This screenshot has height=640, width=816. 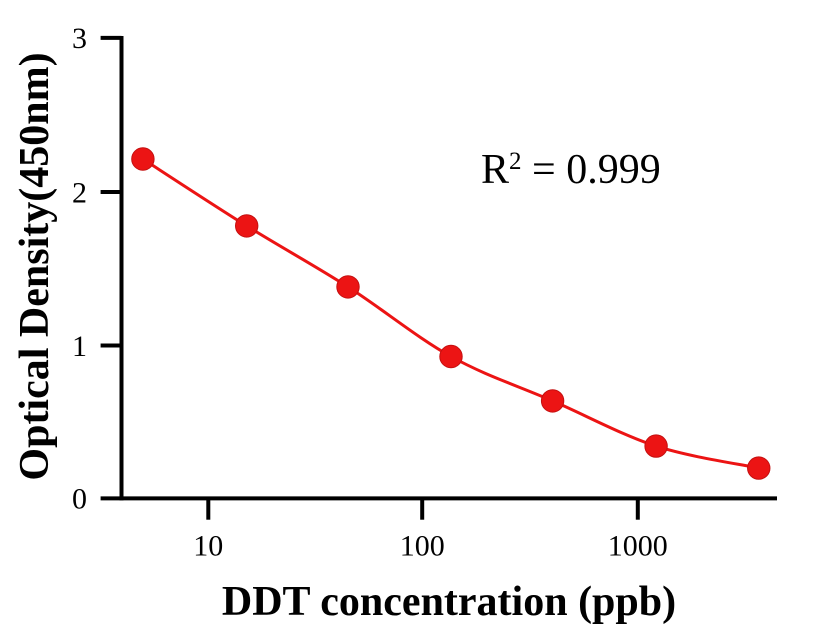 What do you see at coordinates (35, 266) in the screenshot?
I see `svg-text: Optical Density(450nm)` at bounding box center [35, 266].